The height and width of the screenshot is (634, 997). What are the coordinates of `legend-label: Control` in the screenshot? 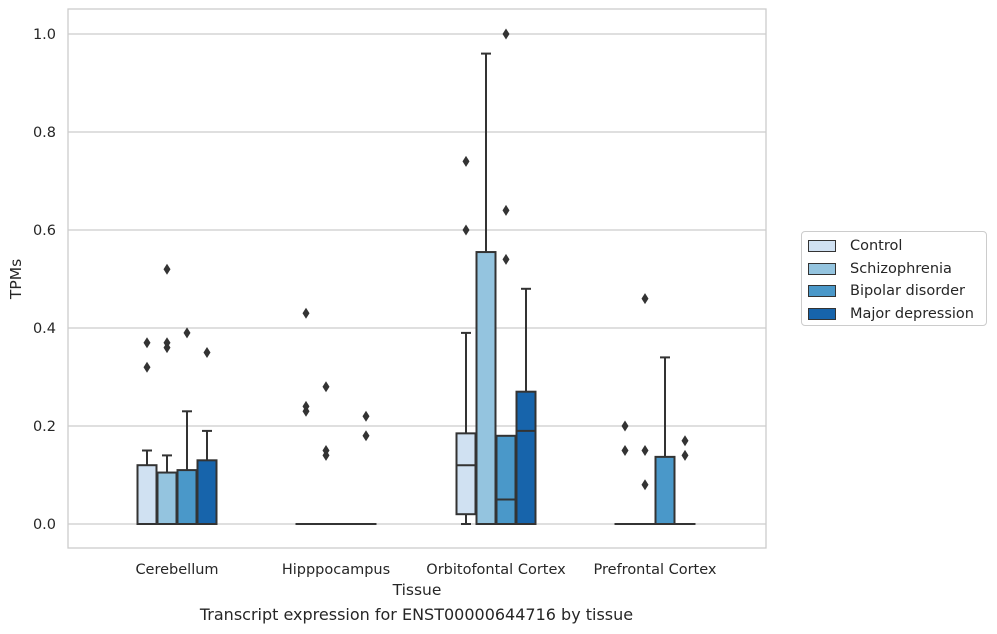 It's located at (876, 246).